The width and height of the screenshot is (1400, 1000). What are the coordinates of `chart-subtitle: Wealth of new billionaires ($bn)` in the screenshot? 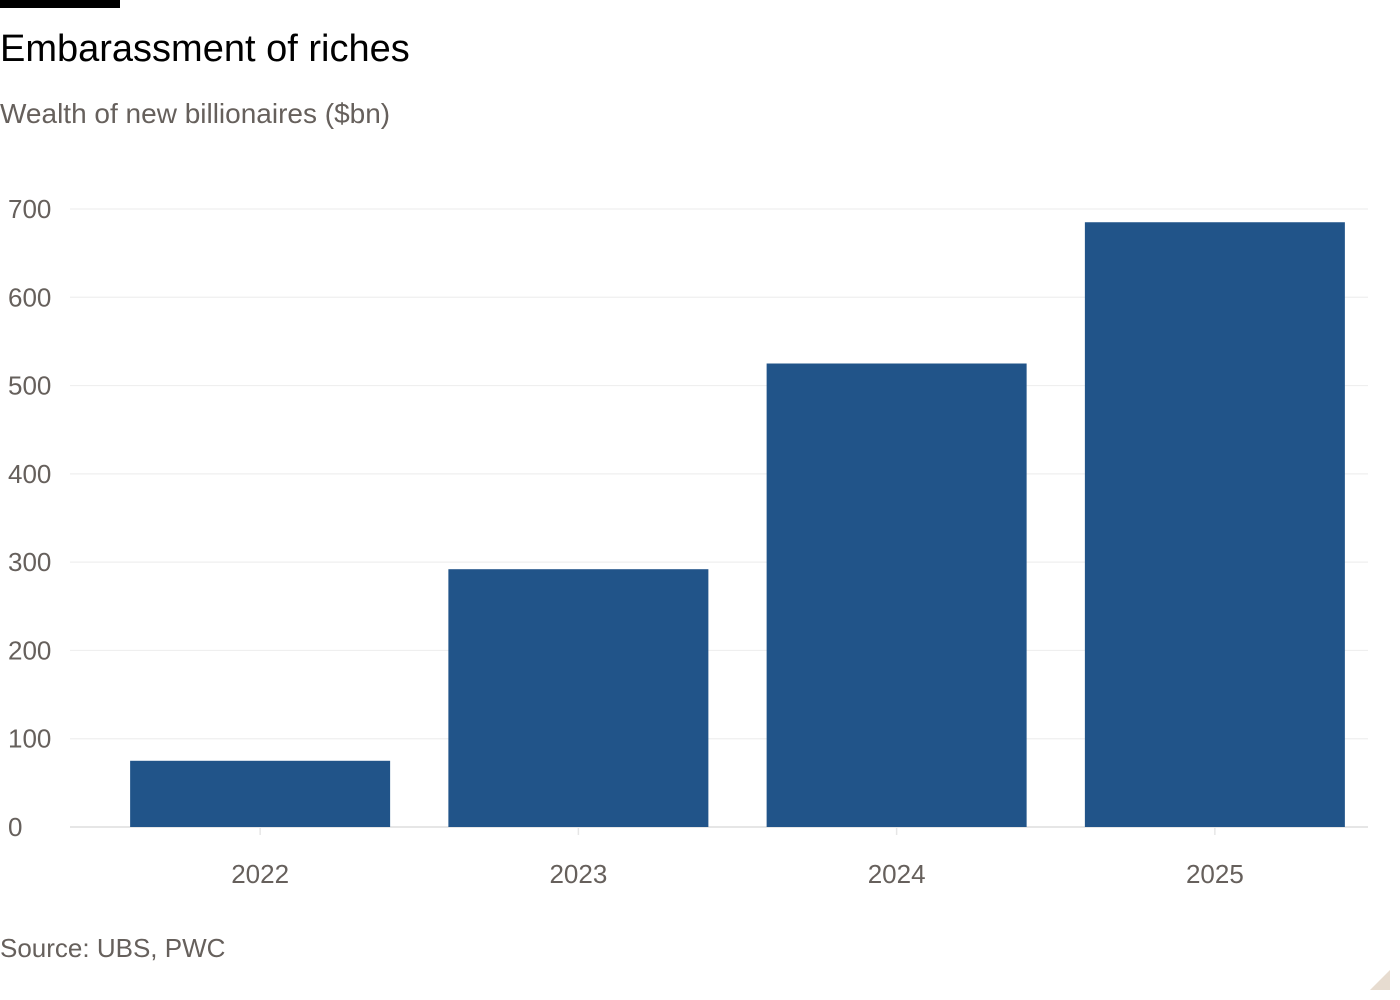 It's located at (195, 113).